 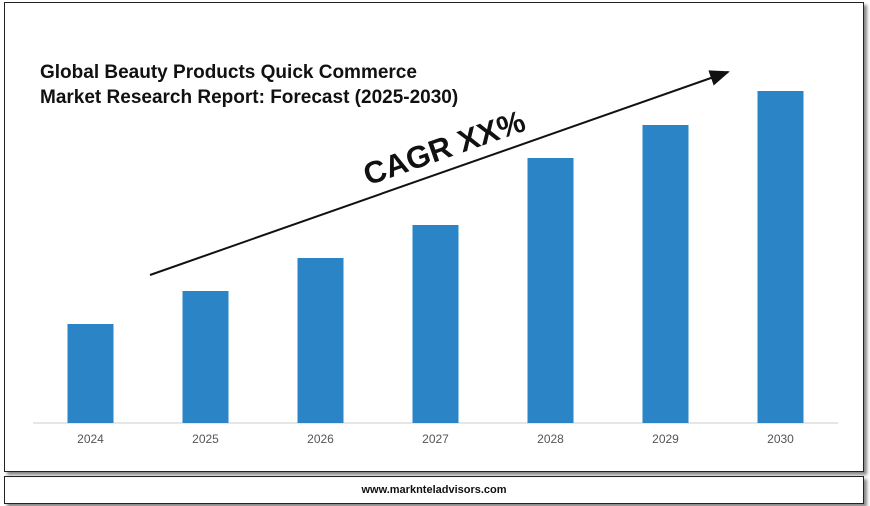 What do you see at coordinates (444, 147) in the screenshot?
I see `cagr-annotation: CAGR XX%` at bounding box center [444, 147].